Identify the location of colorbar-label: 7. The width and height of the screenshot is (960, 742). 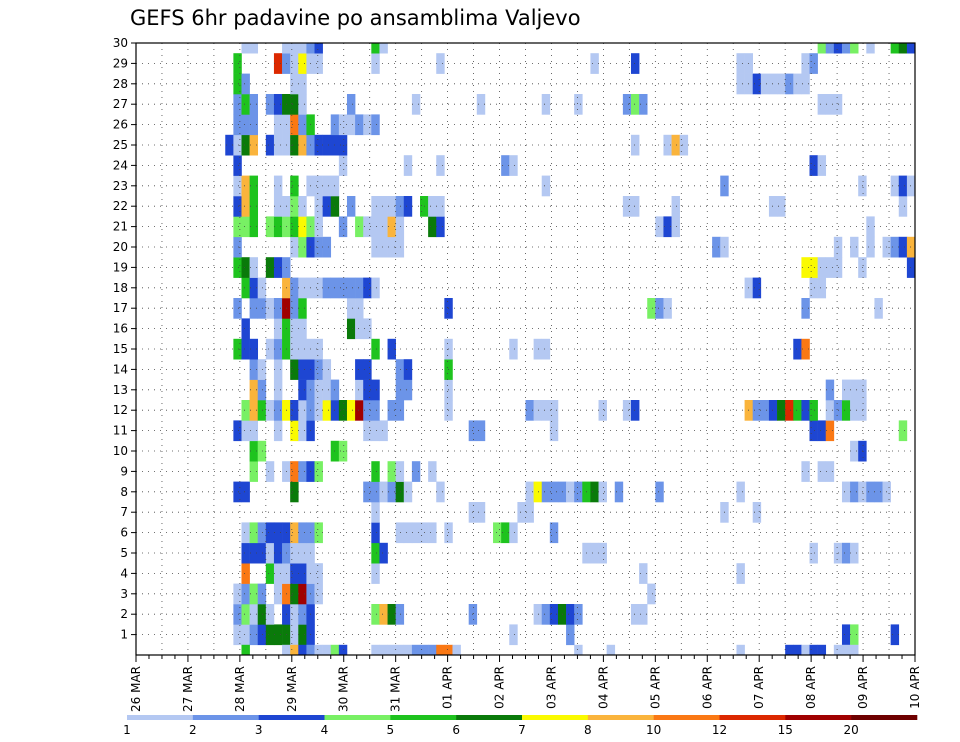
(522, 730).